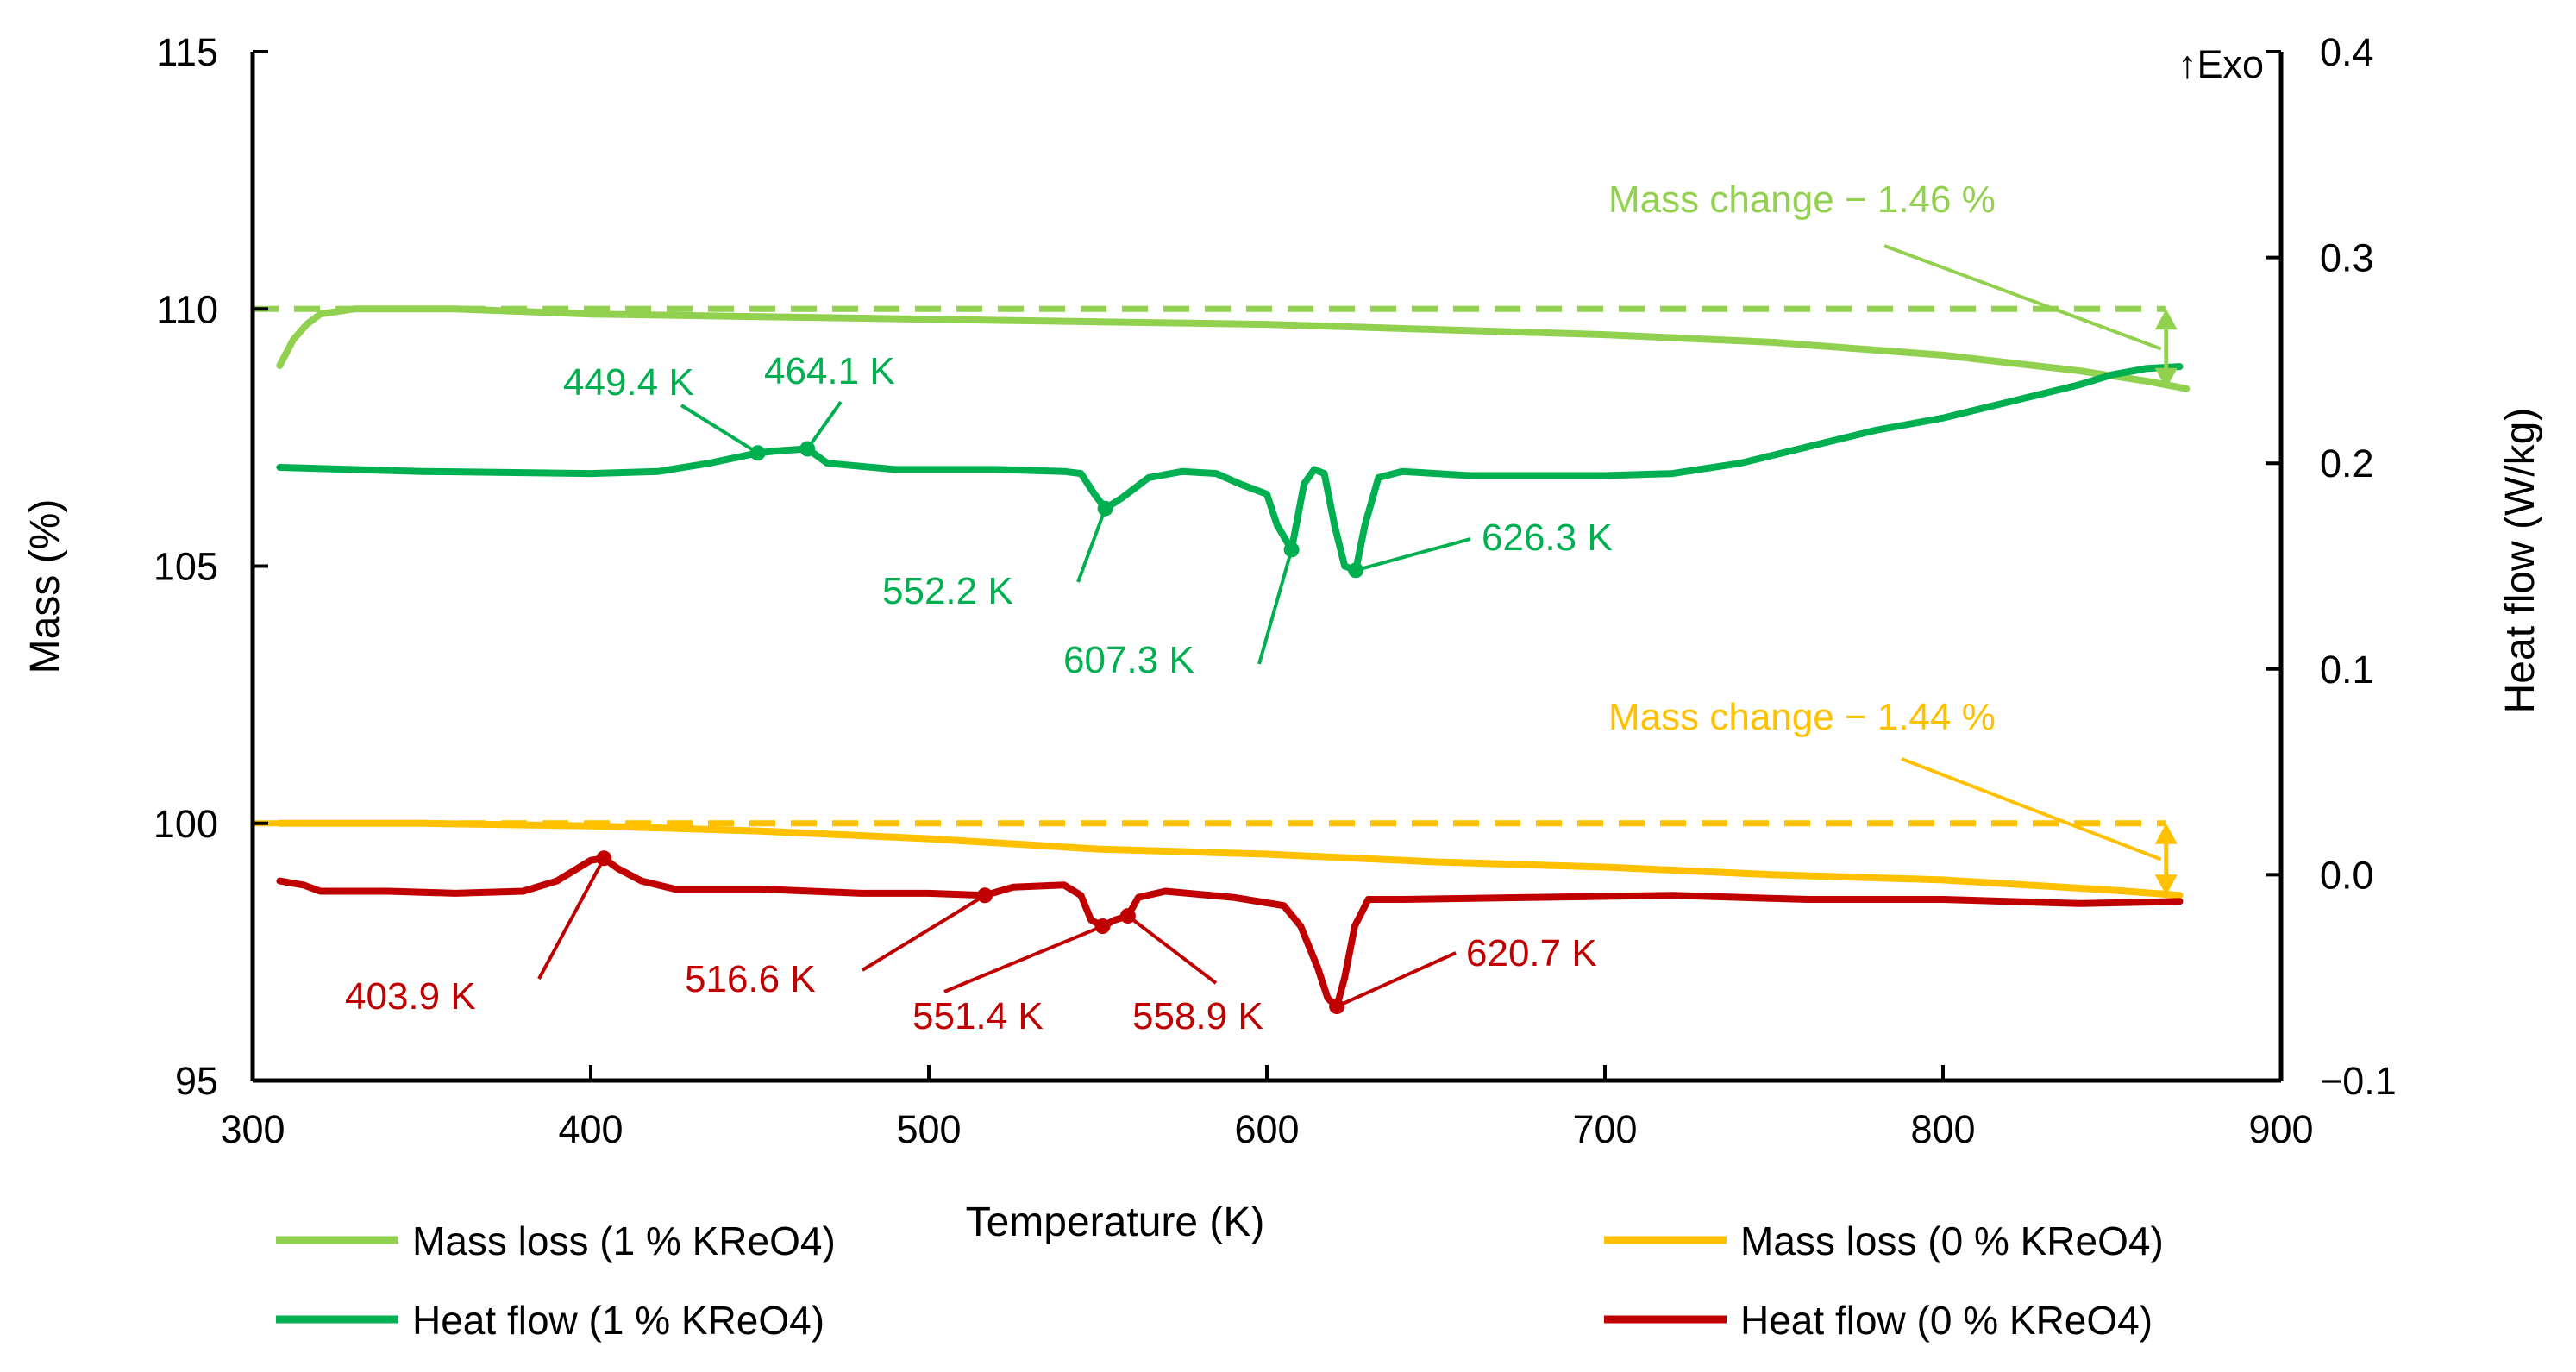  I want to click on annotation-626-3: 626.3 K, so click(1547, 538).